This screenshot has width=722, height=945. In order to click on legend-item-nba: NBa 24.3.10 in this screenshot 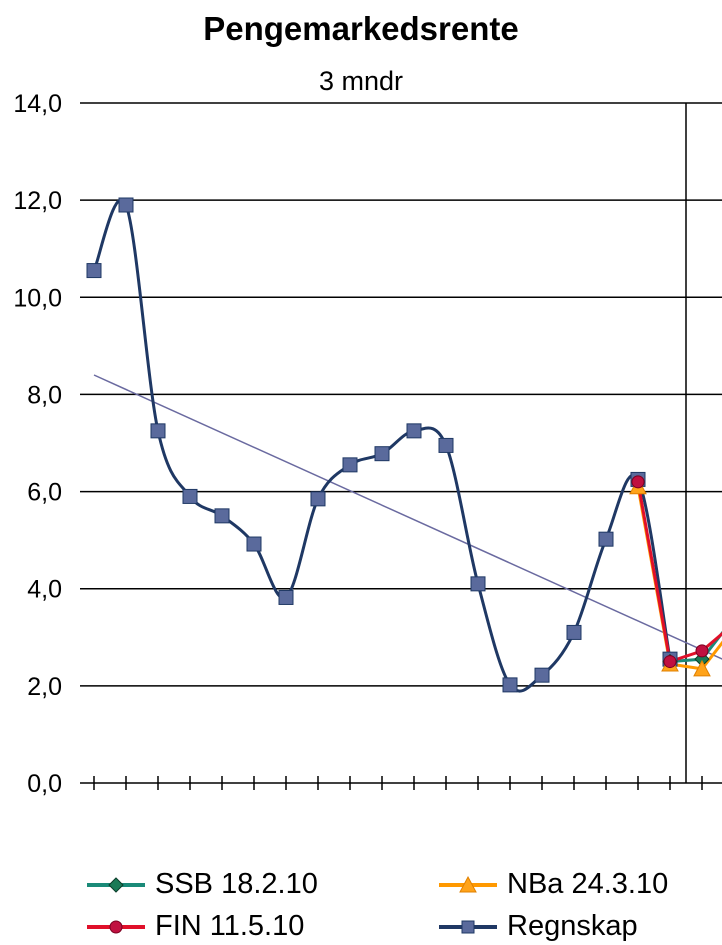, I will do `click(552, 884)`.